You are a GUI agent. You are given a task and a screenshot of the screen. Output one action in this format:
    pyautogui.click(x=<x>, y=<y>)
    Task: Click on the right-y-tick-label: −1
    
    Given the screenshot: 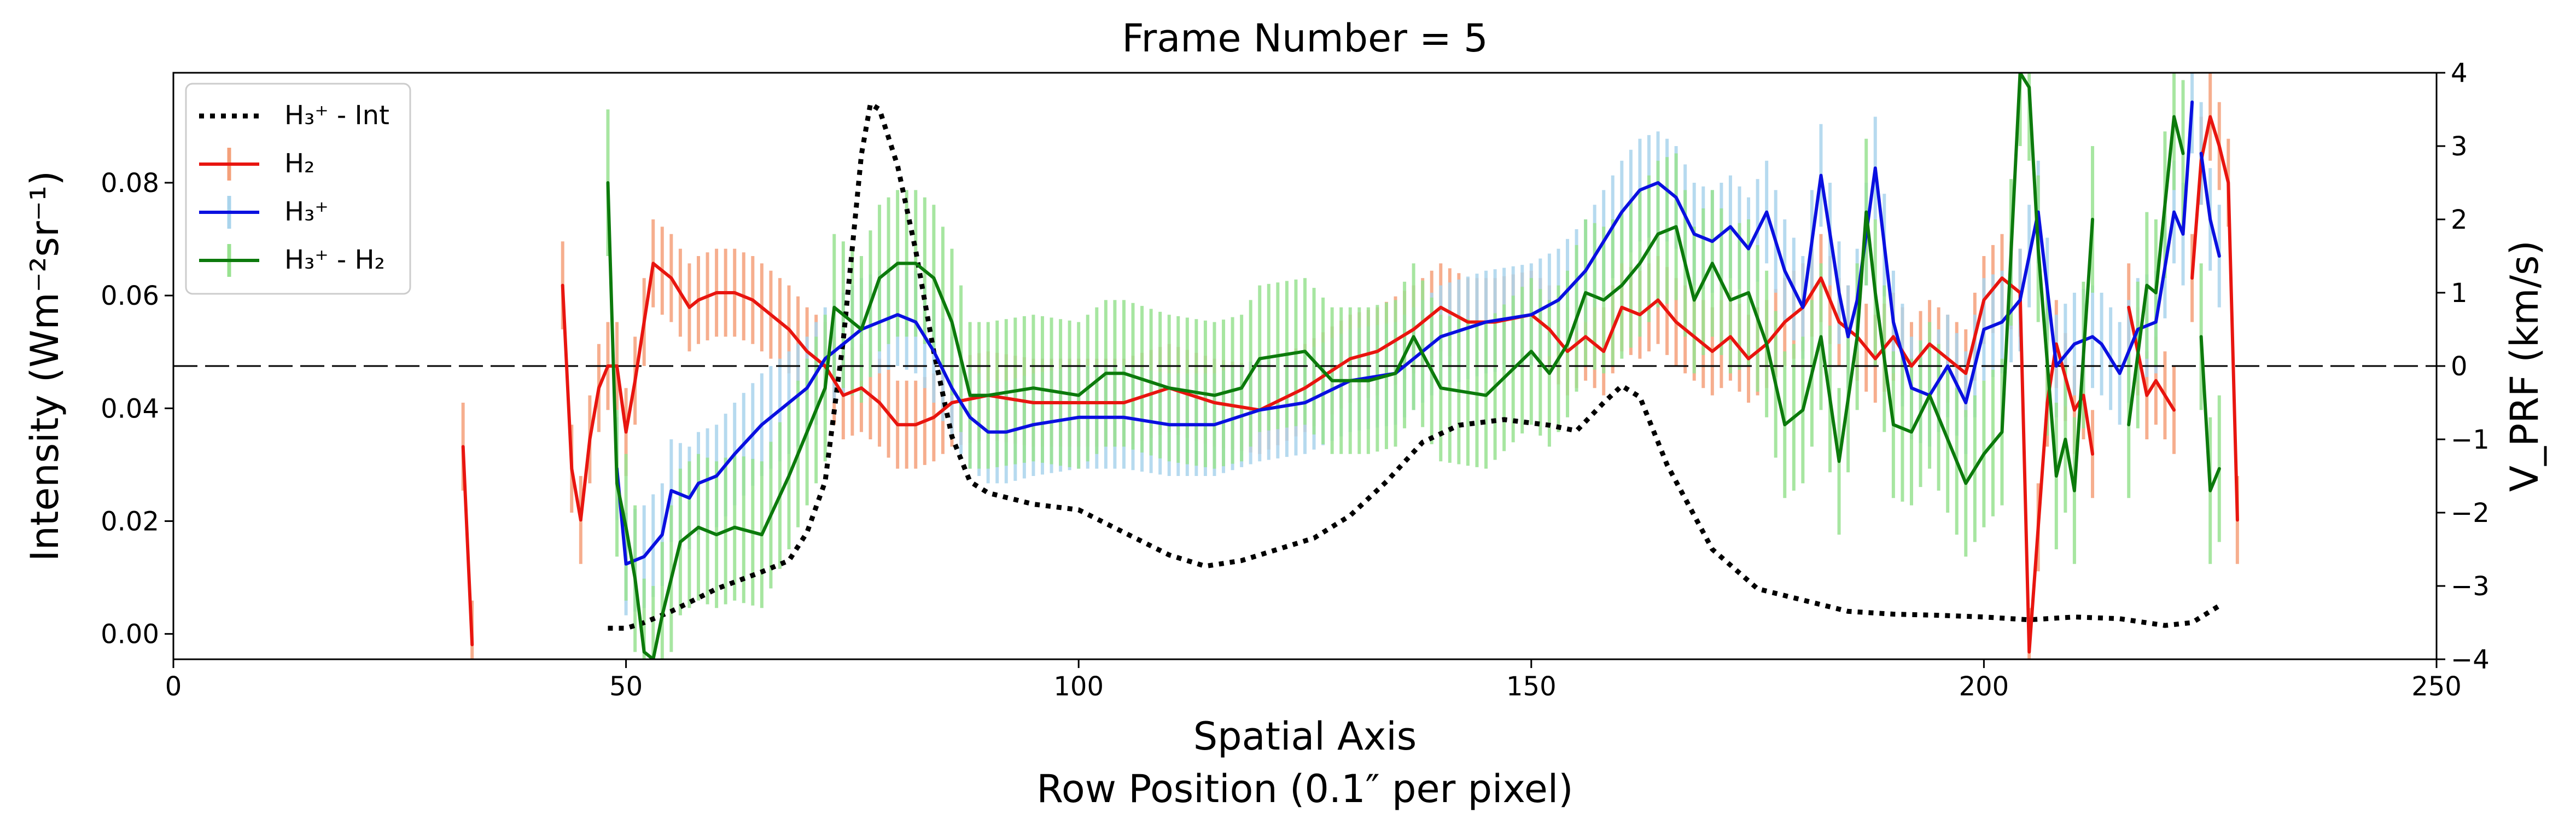 What is the action you would take?
    pyautogui.click(x=2470, y=440)
    